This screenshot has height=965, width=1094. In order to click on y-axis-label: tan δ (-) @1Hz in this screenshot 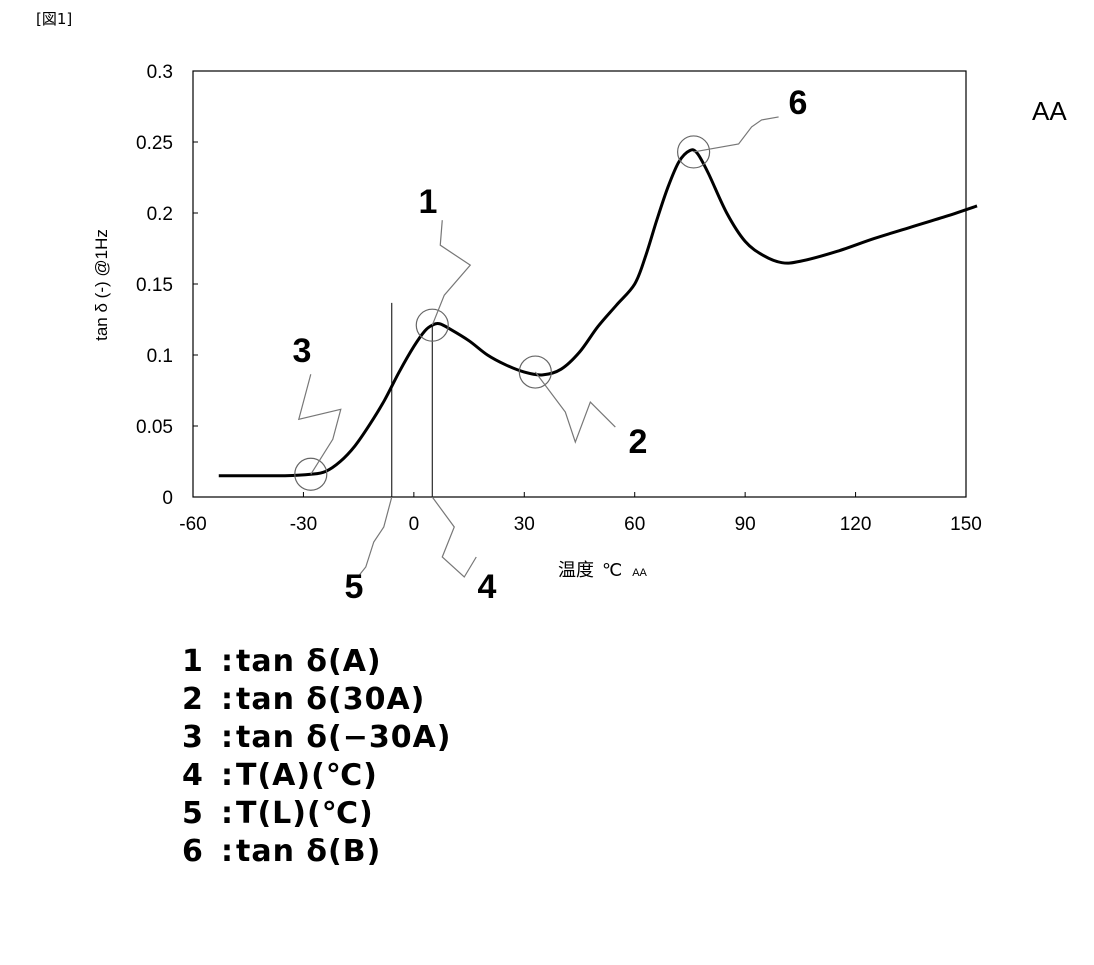, I will do `click(102, 285)`.